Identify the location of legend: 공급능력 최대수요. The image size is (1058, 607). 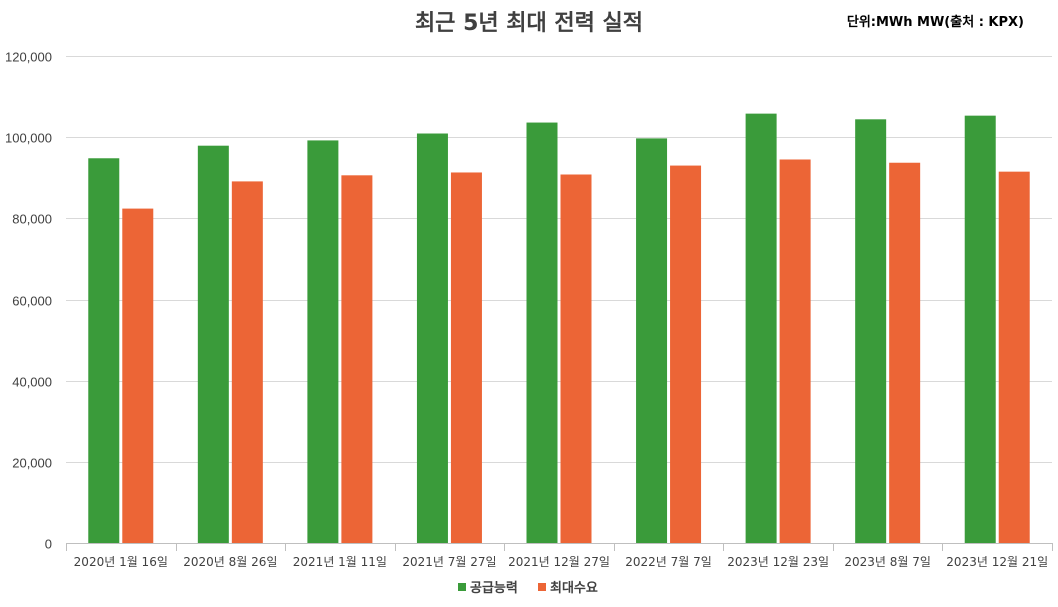
(528, 588).